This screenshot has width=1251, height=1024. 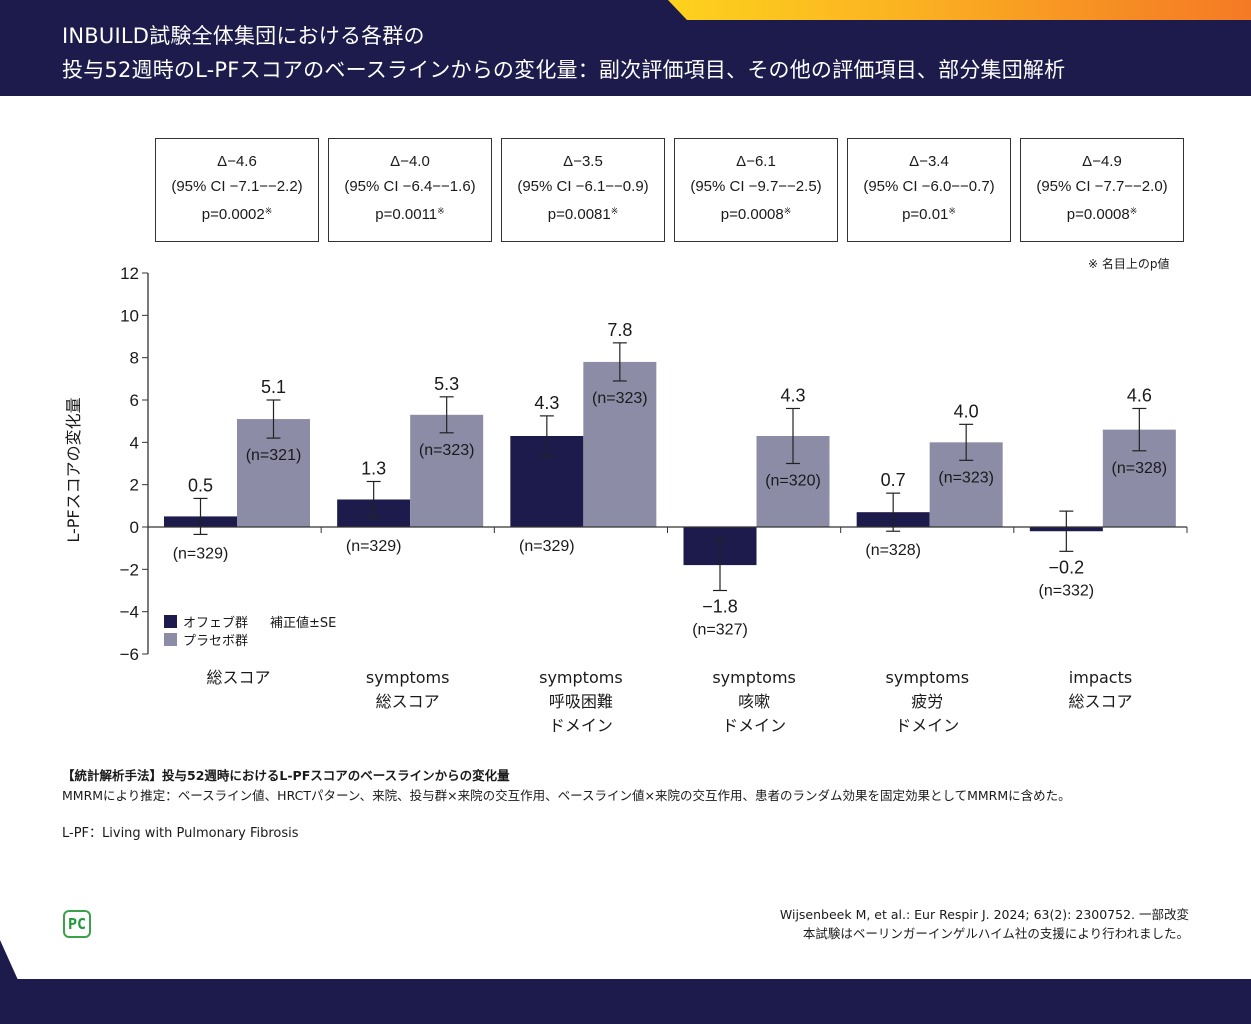 I want to click on stat-p-text: p=0.0008, so click(x=752, y=214).